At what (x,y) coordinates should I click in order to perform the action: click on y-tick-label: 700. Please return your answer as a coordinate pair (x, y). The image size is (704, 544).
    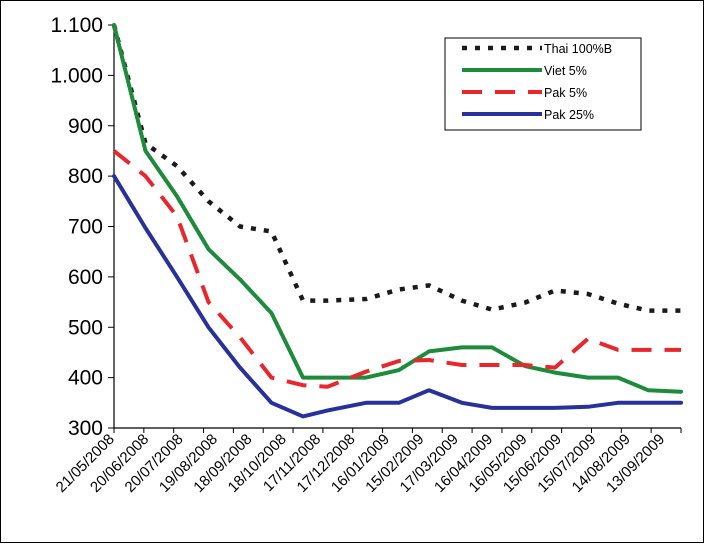
    Looking at the image, I should click on (85, 227).